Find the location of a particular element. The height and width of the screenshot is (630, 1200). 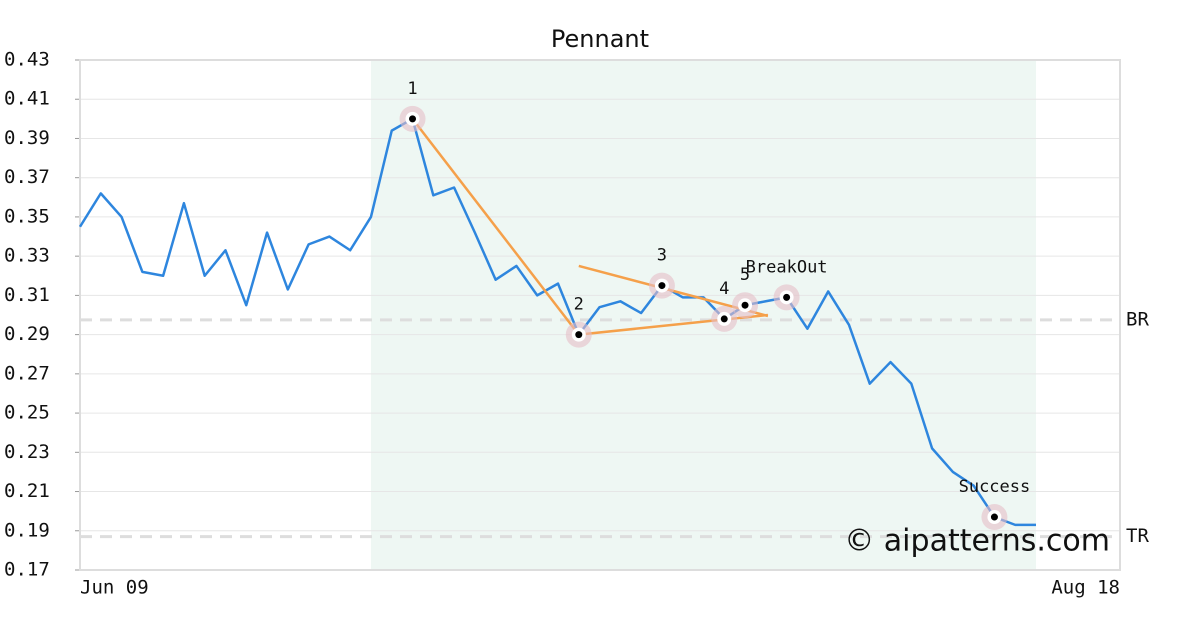

y-tick-label: 0.19 is located at coordinates (27, 530).